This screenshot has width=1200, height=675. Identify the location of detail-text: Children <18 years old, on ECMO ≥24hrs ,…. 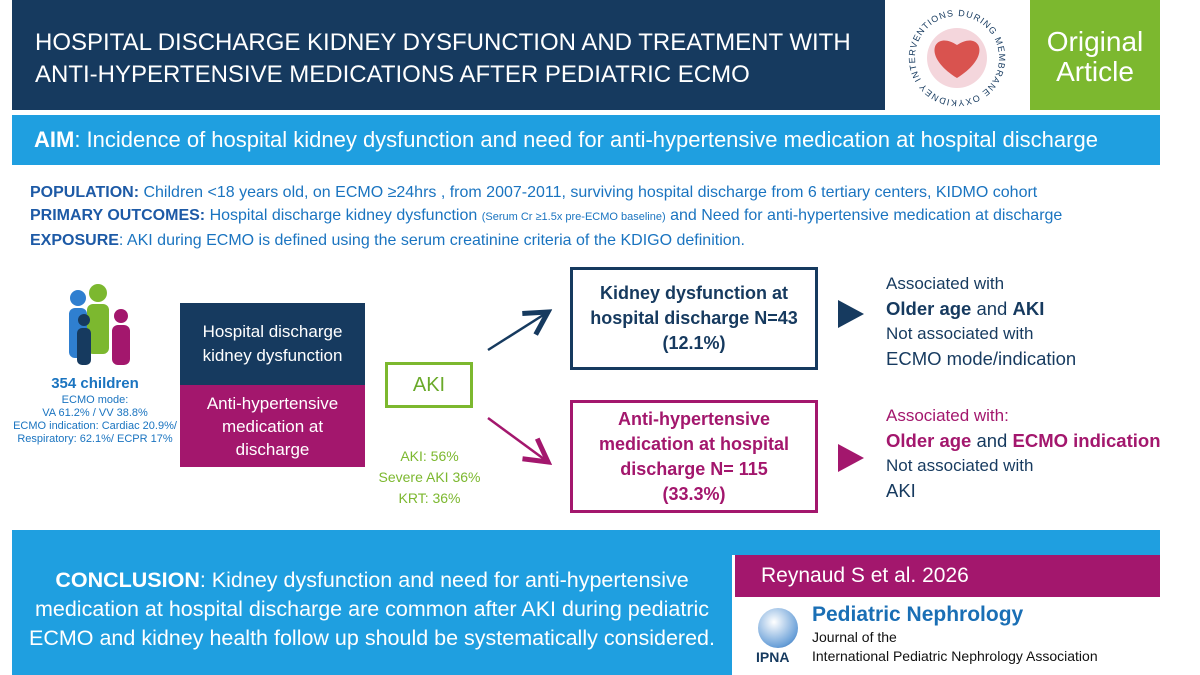
(588, 192).